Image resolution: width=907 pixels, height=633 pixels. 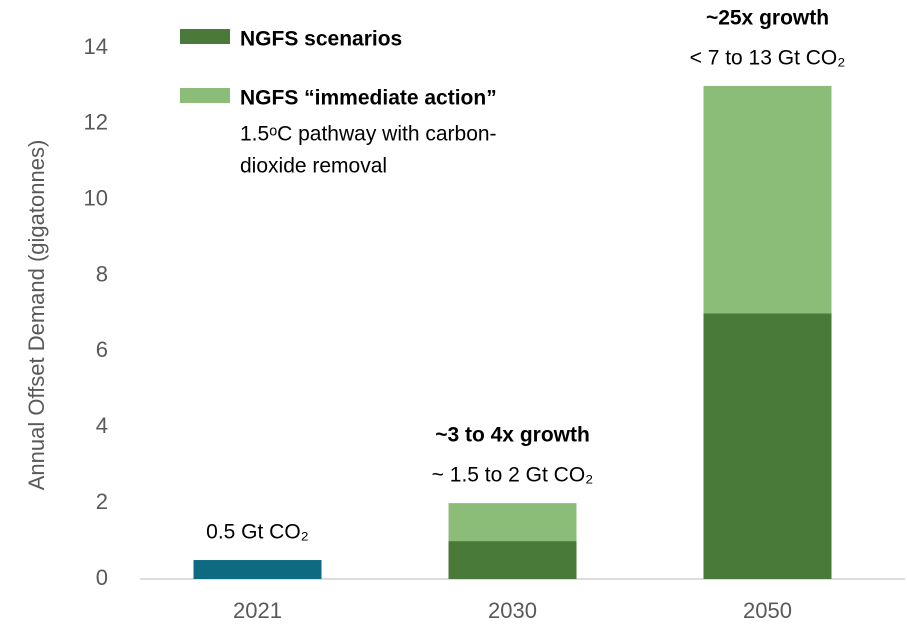 What do you see at coordinates (96, 122) in the screenshot?
I see `y-tick-label: 12` at bounding box center [96, 122].